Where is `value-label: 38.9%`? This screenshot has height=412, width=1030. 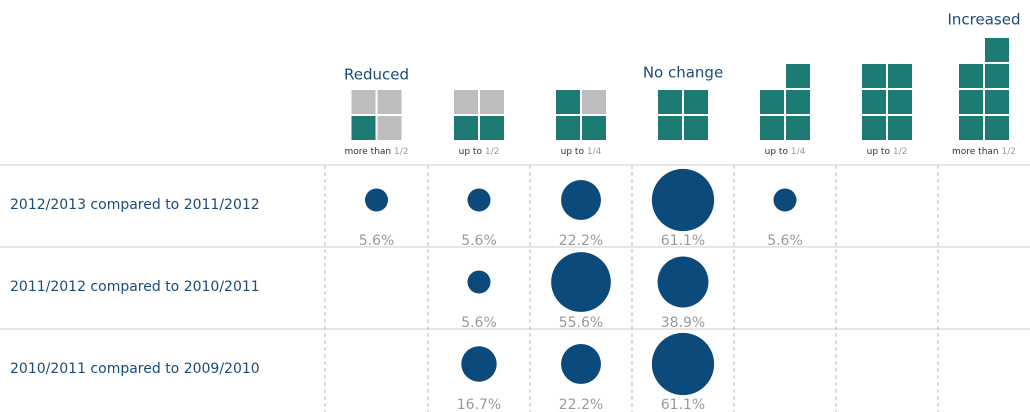
value-label: 38.9% is located at coordinates (683, 323).